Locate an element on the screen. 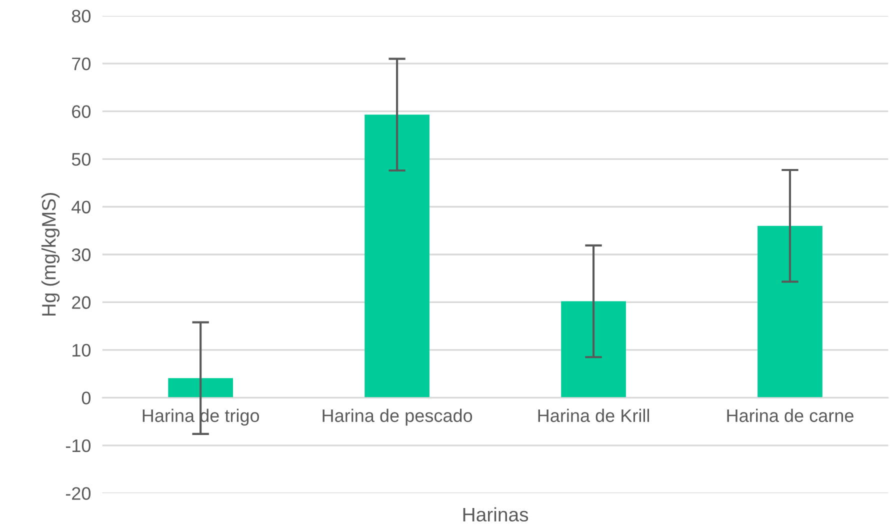 The height and width of the screenshot is (528, 890). y-tick-label: -20 is located at coordinates (78, 493).